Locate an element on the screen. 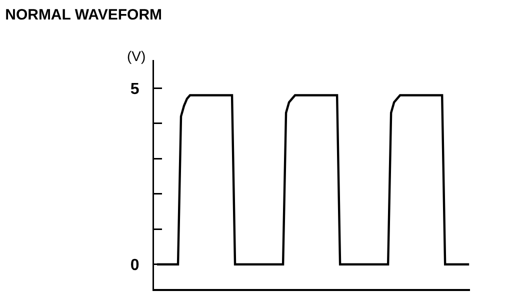 Image resolution: width=512 pixels, height=300 pixels. y-tick-label: 5 is located at coordinates (135, 89).